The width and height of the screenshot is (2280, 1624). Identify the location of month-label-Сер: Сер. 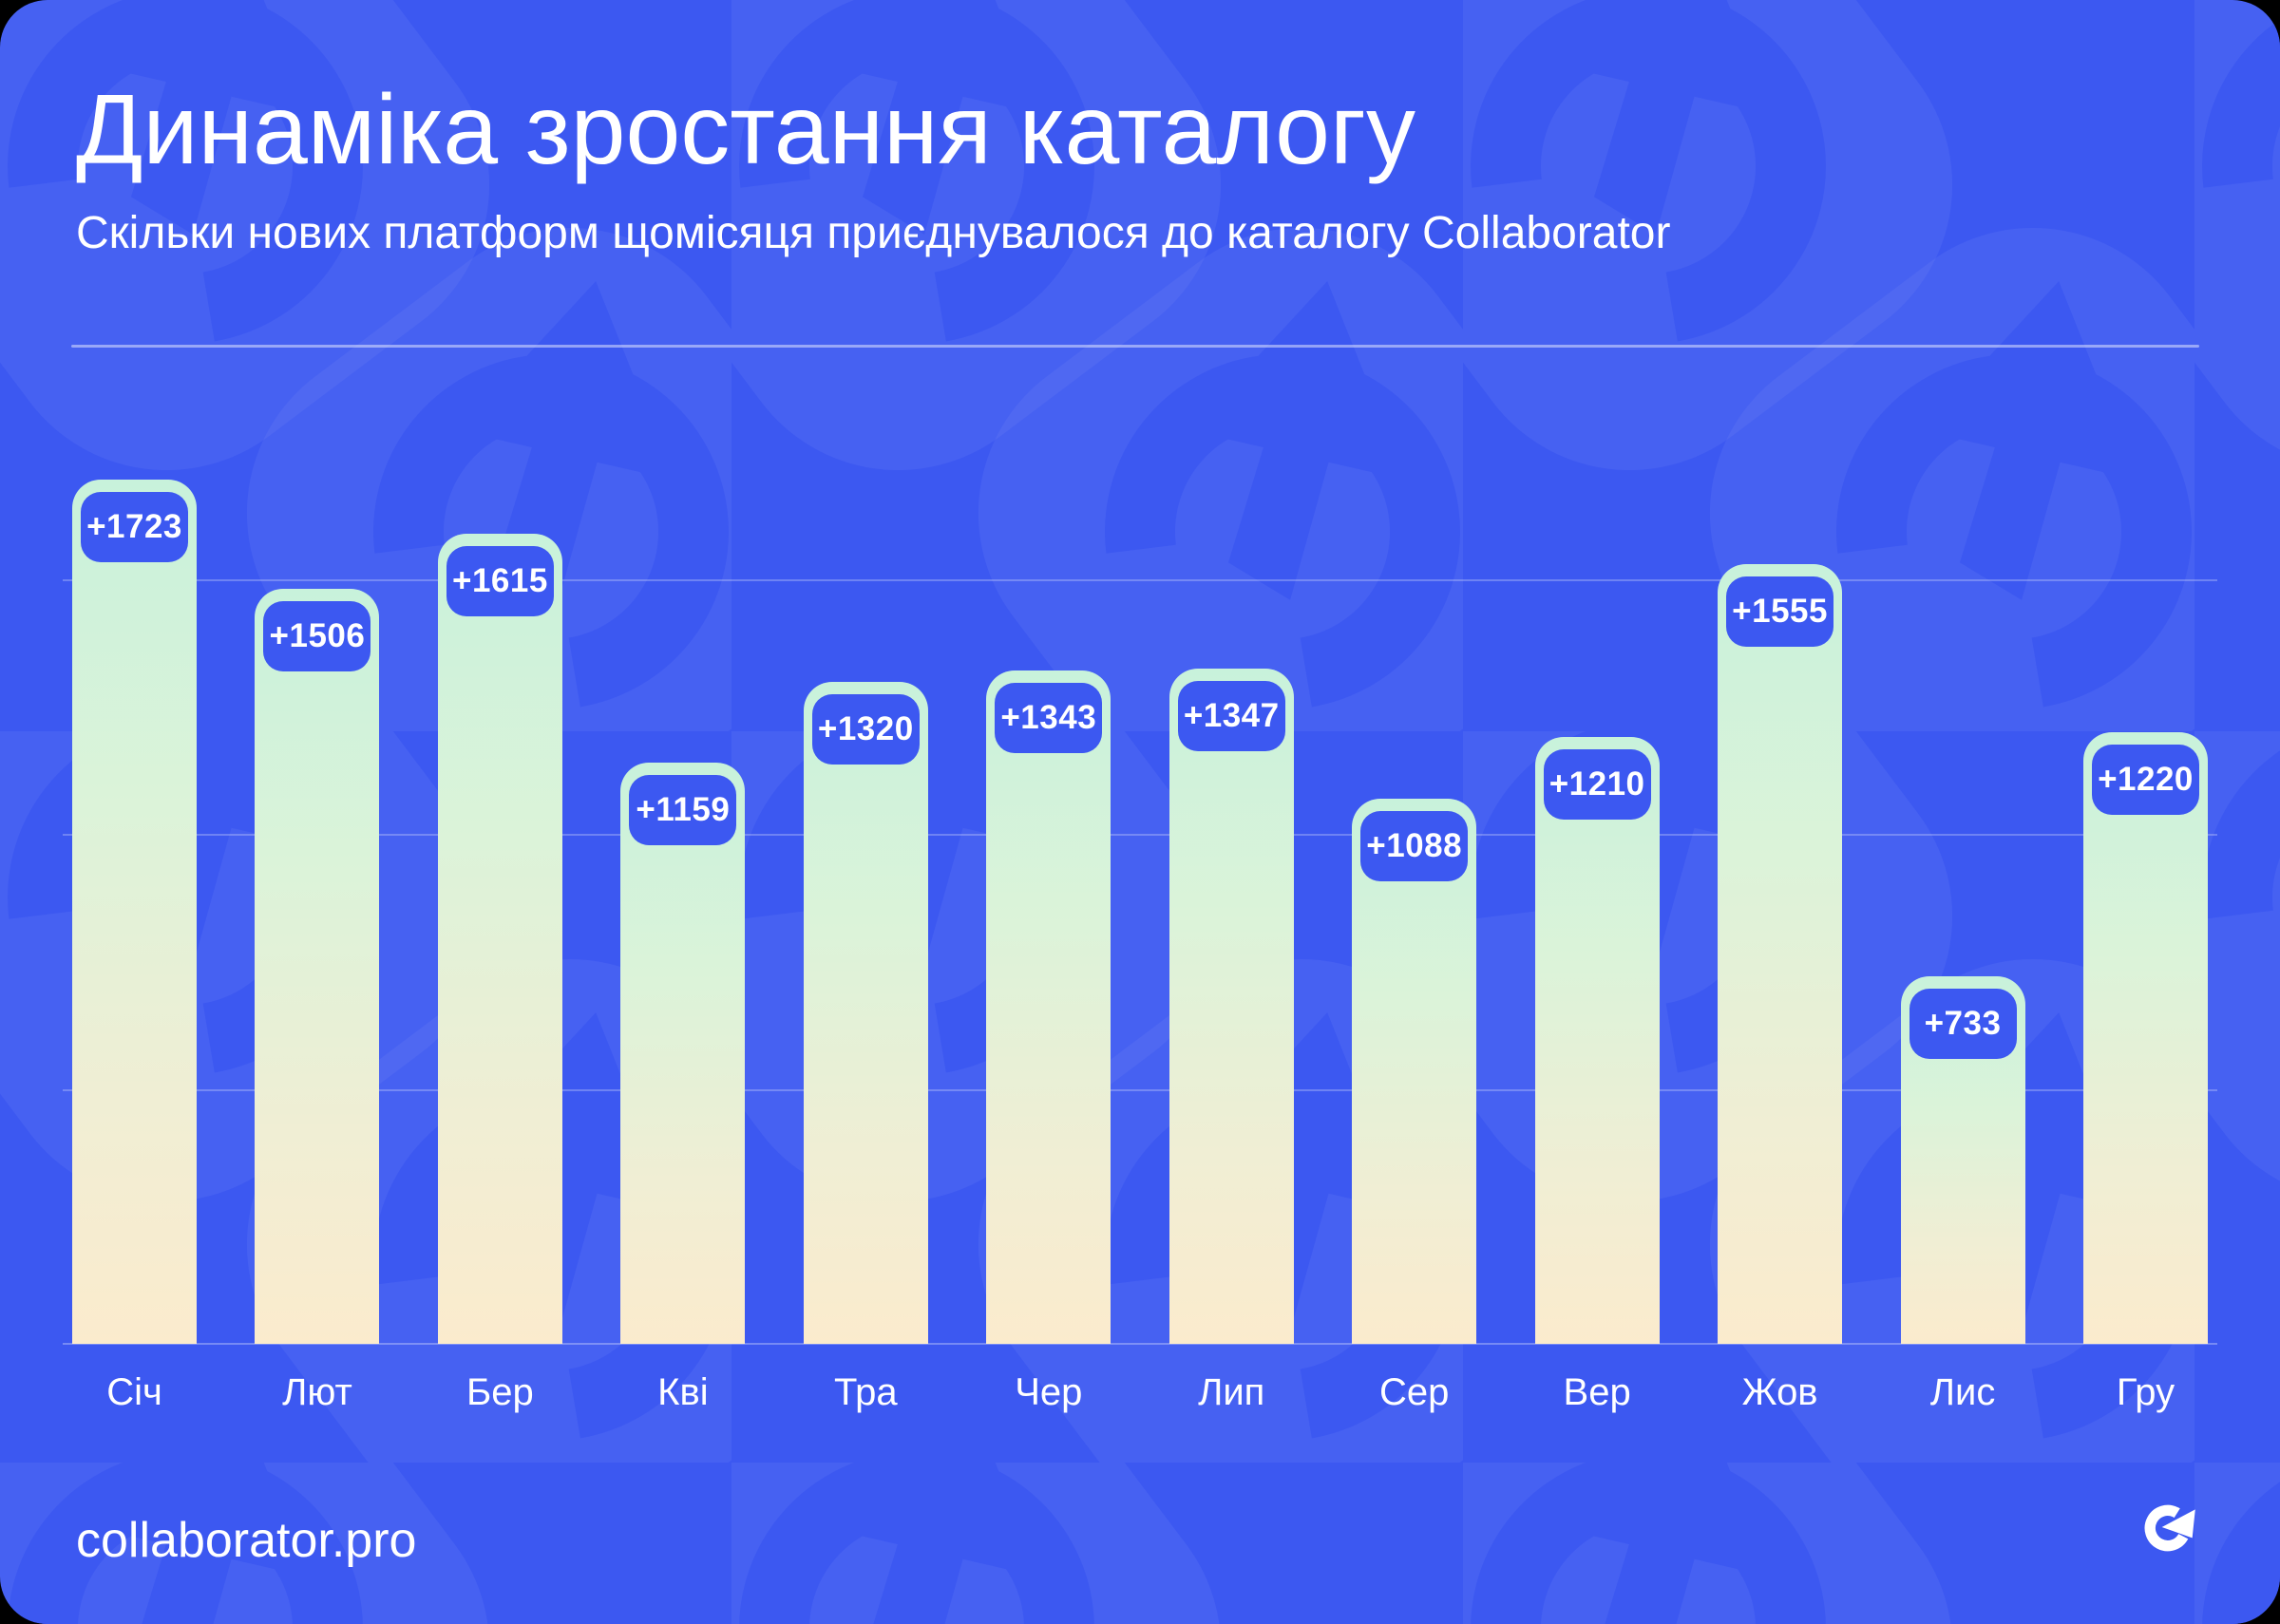
(1414, 1392).